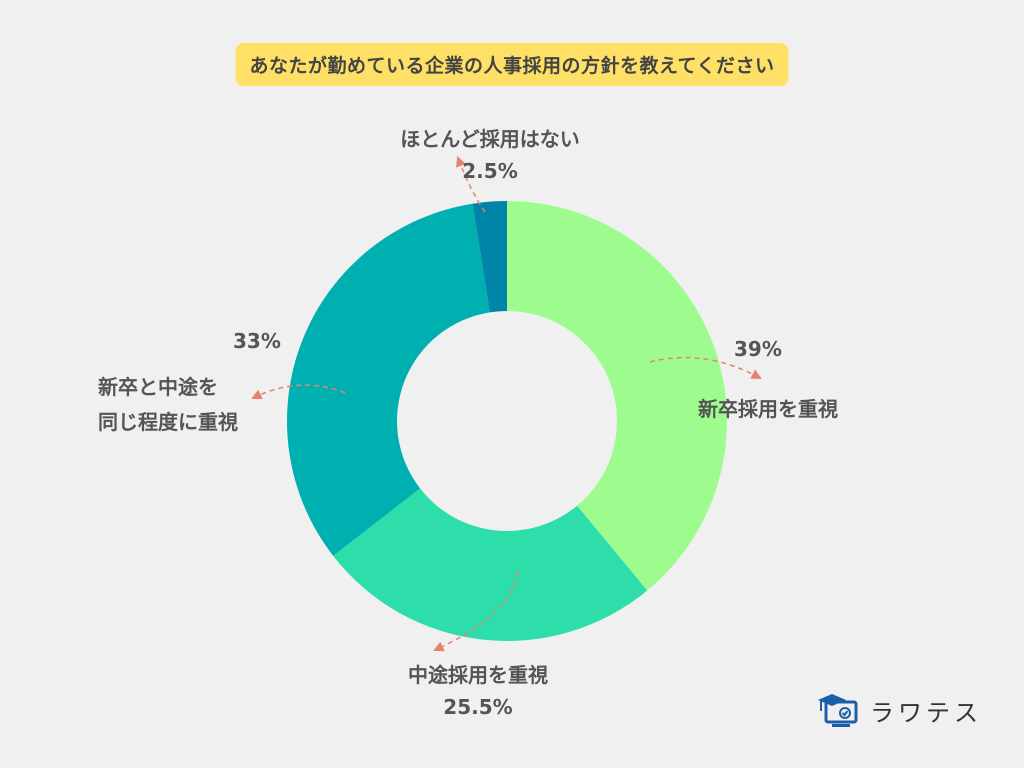  I want to click on slice-value-label-0: 39%, so click(758, 349).